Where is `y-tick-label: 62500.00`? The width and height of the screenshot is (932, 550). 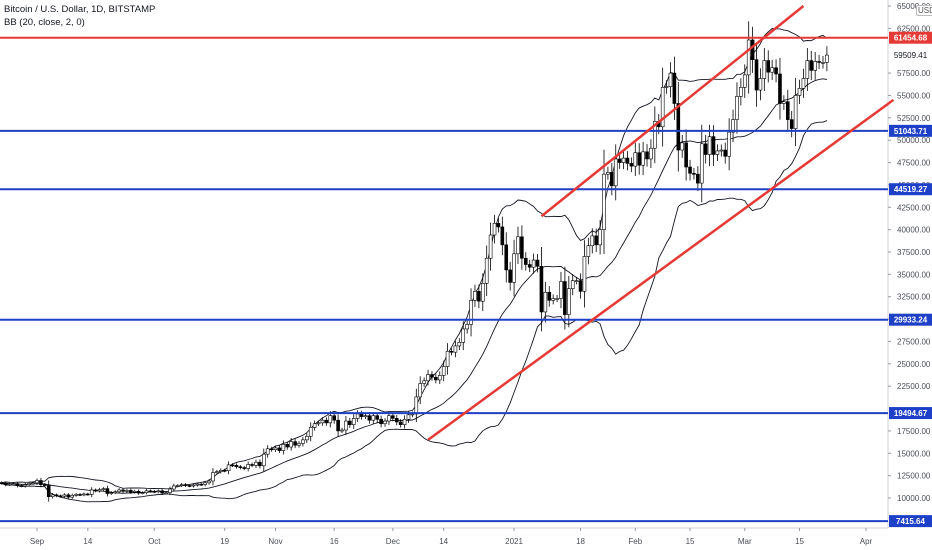 y-tick-label: 62500.00 is located at coordinates (914, 28).